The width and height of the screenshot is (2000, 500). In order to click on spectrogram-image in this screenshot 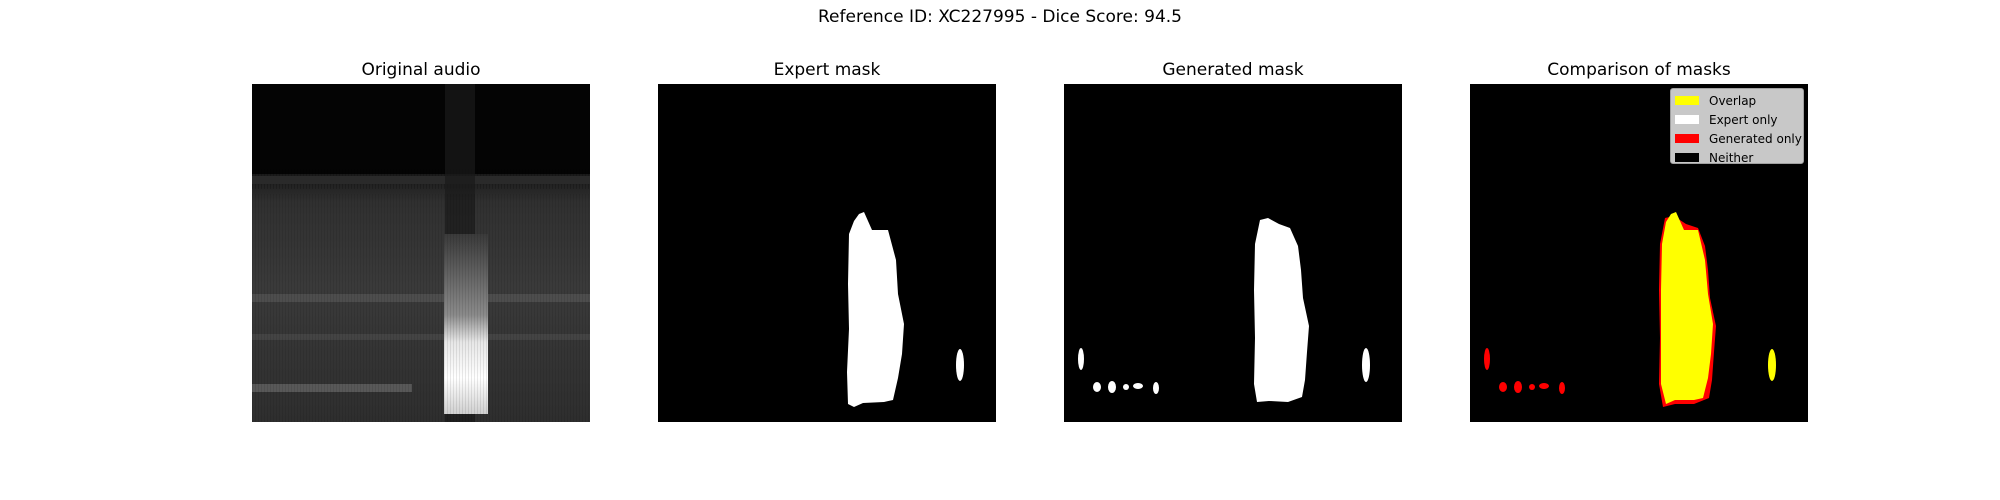, I will do `click(421, 253)`.